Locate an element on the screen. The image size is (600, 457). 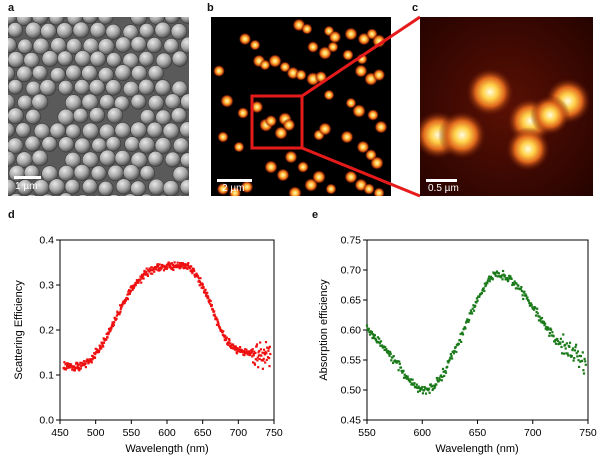
scale-label-a: 1 µm is located at coordinates (26, 186).